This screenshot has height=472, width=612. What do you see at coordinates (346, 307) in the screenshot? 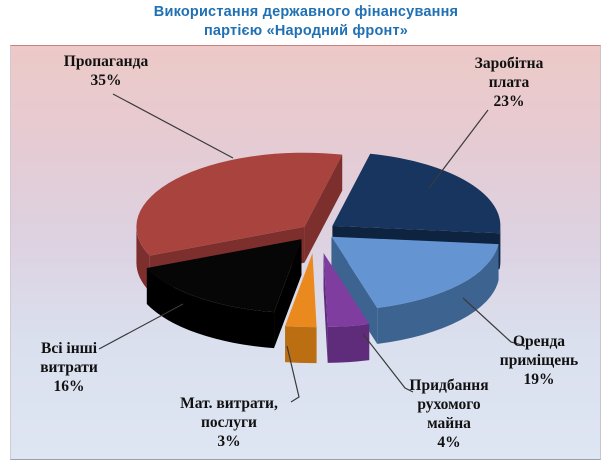
I see `pie-slice-movable-property` at bounding box center [346, 307].